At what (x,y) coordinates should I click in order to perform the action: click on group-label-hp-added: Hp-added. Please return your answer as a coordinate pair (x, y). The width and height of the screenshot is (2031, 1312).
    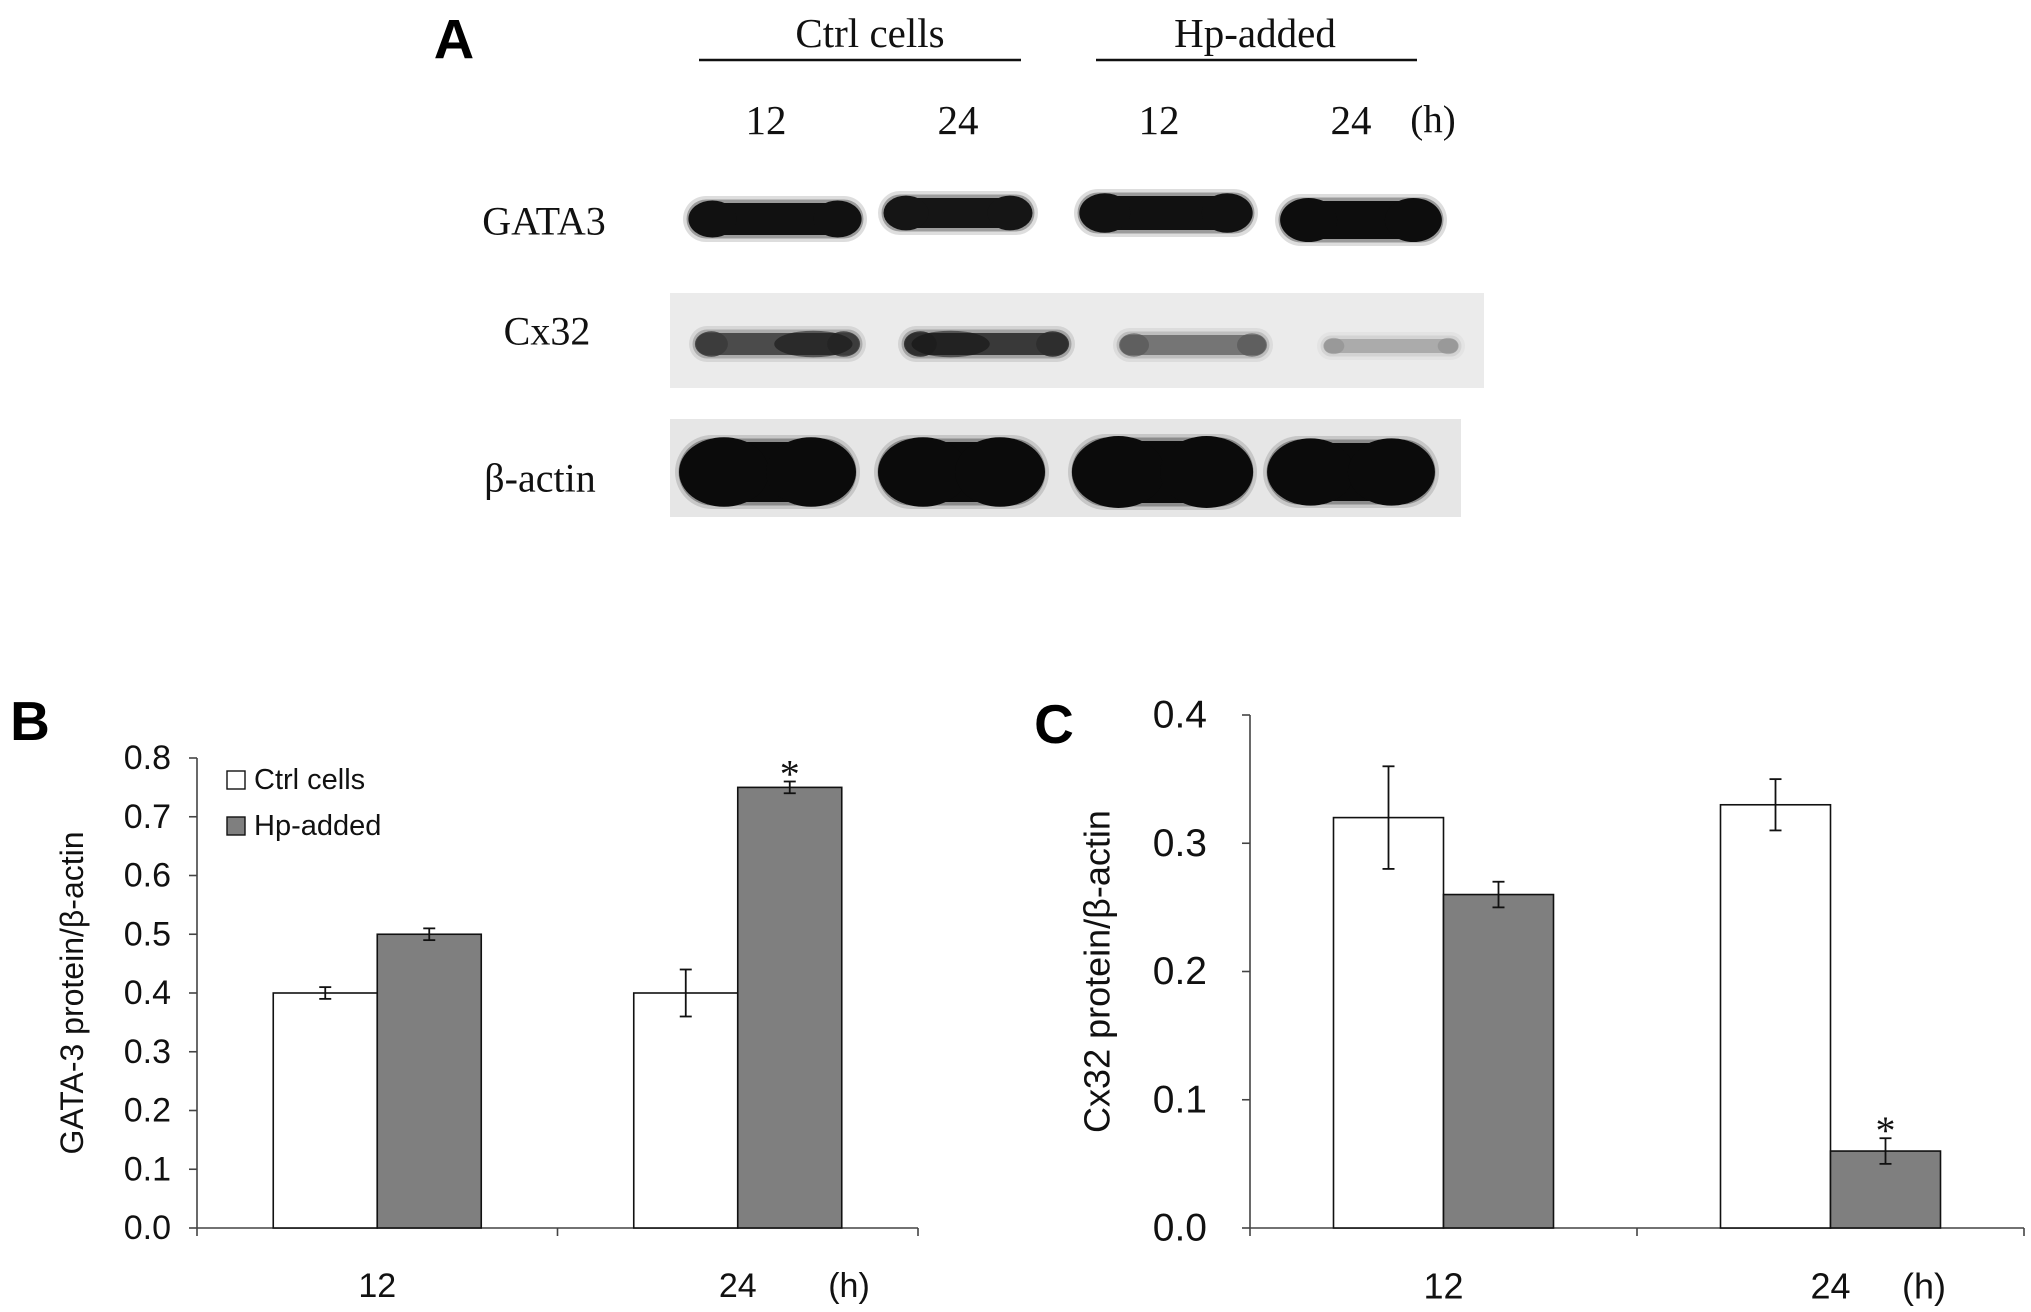
    Looking at the image, I should click on (1255, 33).